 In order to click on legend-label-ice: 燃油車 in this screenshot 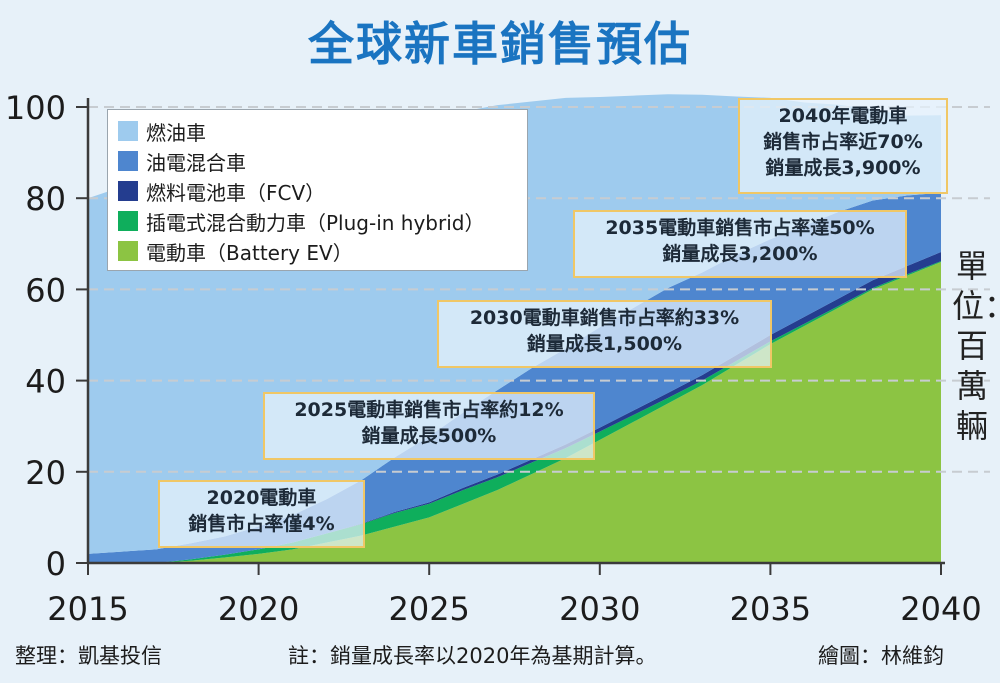, I will do `click(176, 132)`.